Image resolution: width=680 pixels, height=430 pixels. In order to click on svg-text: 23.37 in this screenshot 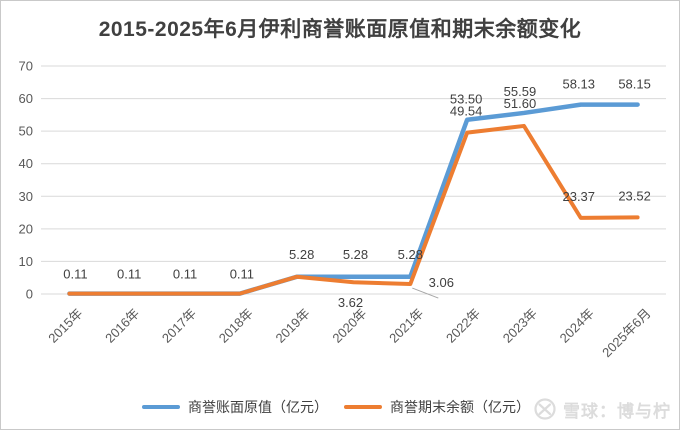, I will do `click(578, 196)`.